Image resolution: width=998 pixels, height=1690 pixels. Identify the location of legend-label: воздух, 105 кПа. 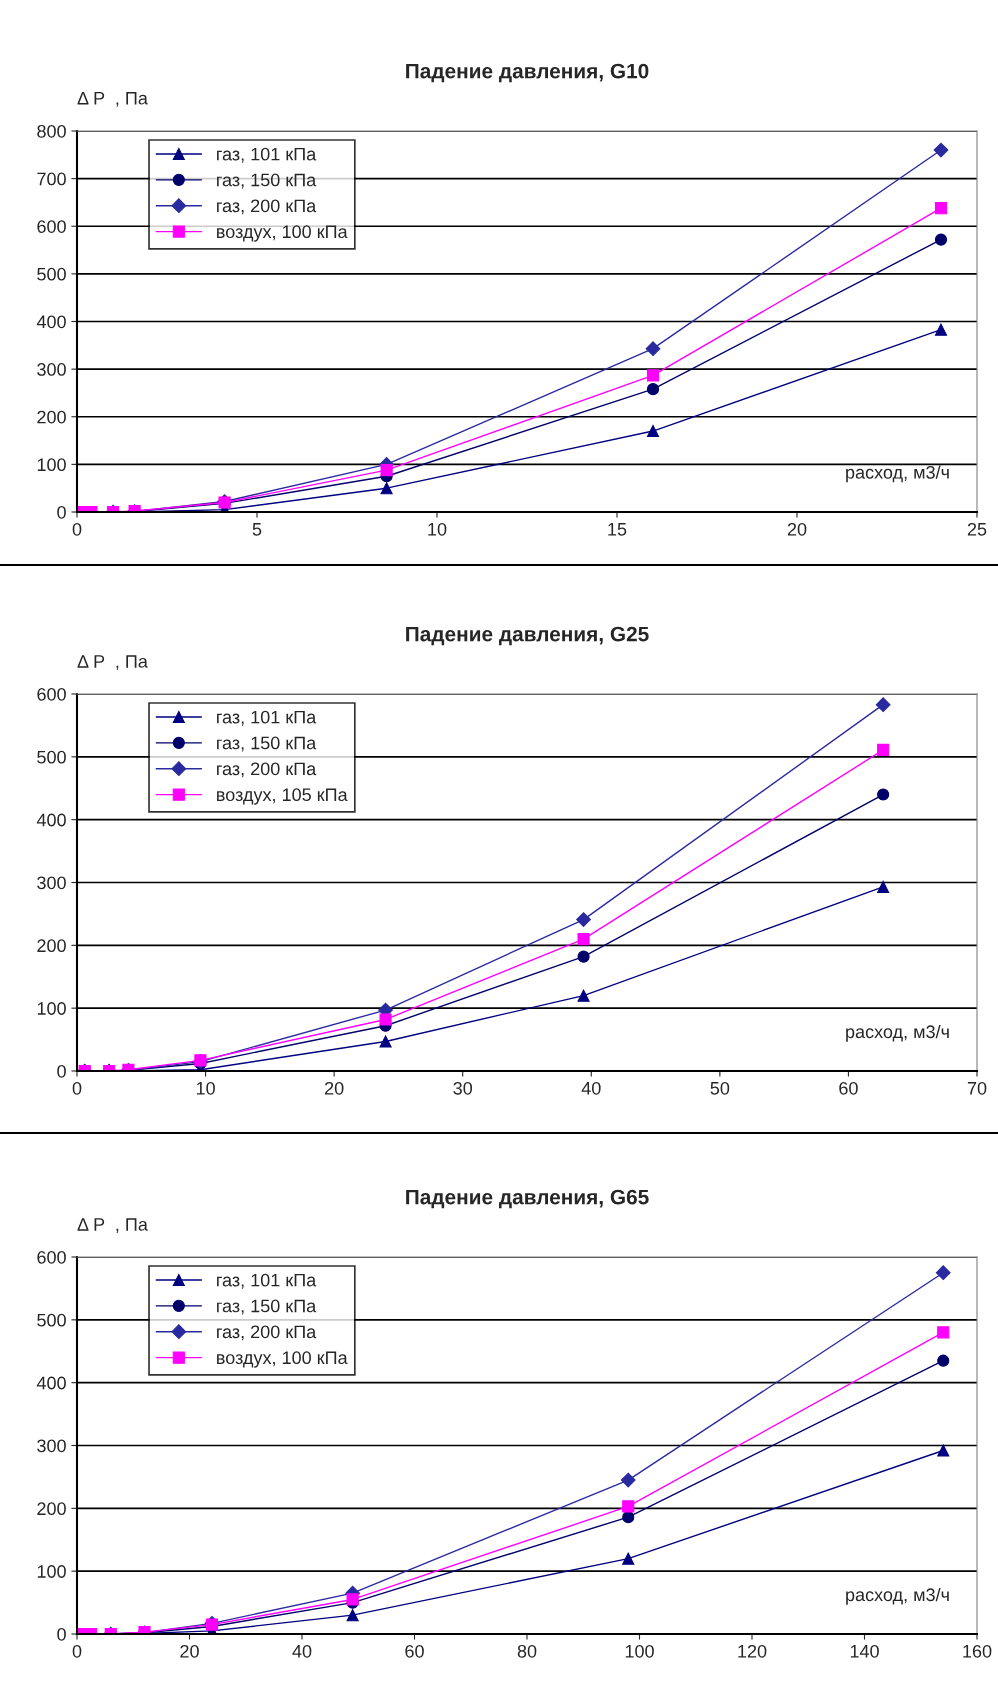
(282, 796).